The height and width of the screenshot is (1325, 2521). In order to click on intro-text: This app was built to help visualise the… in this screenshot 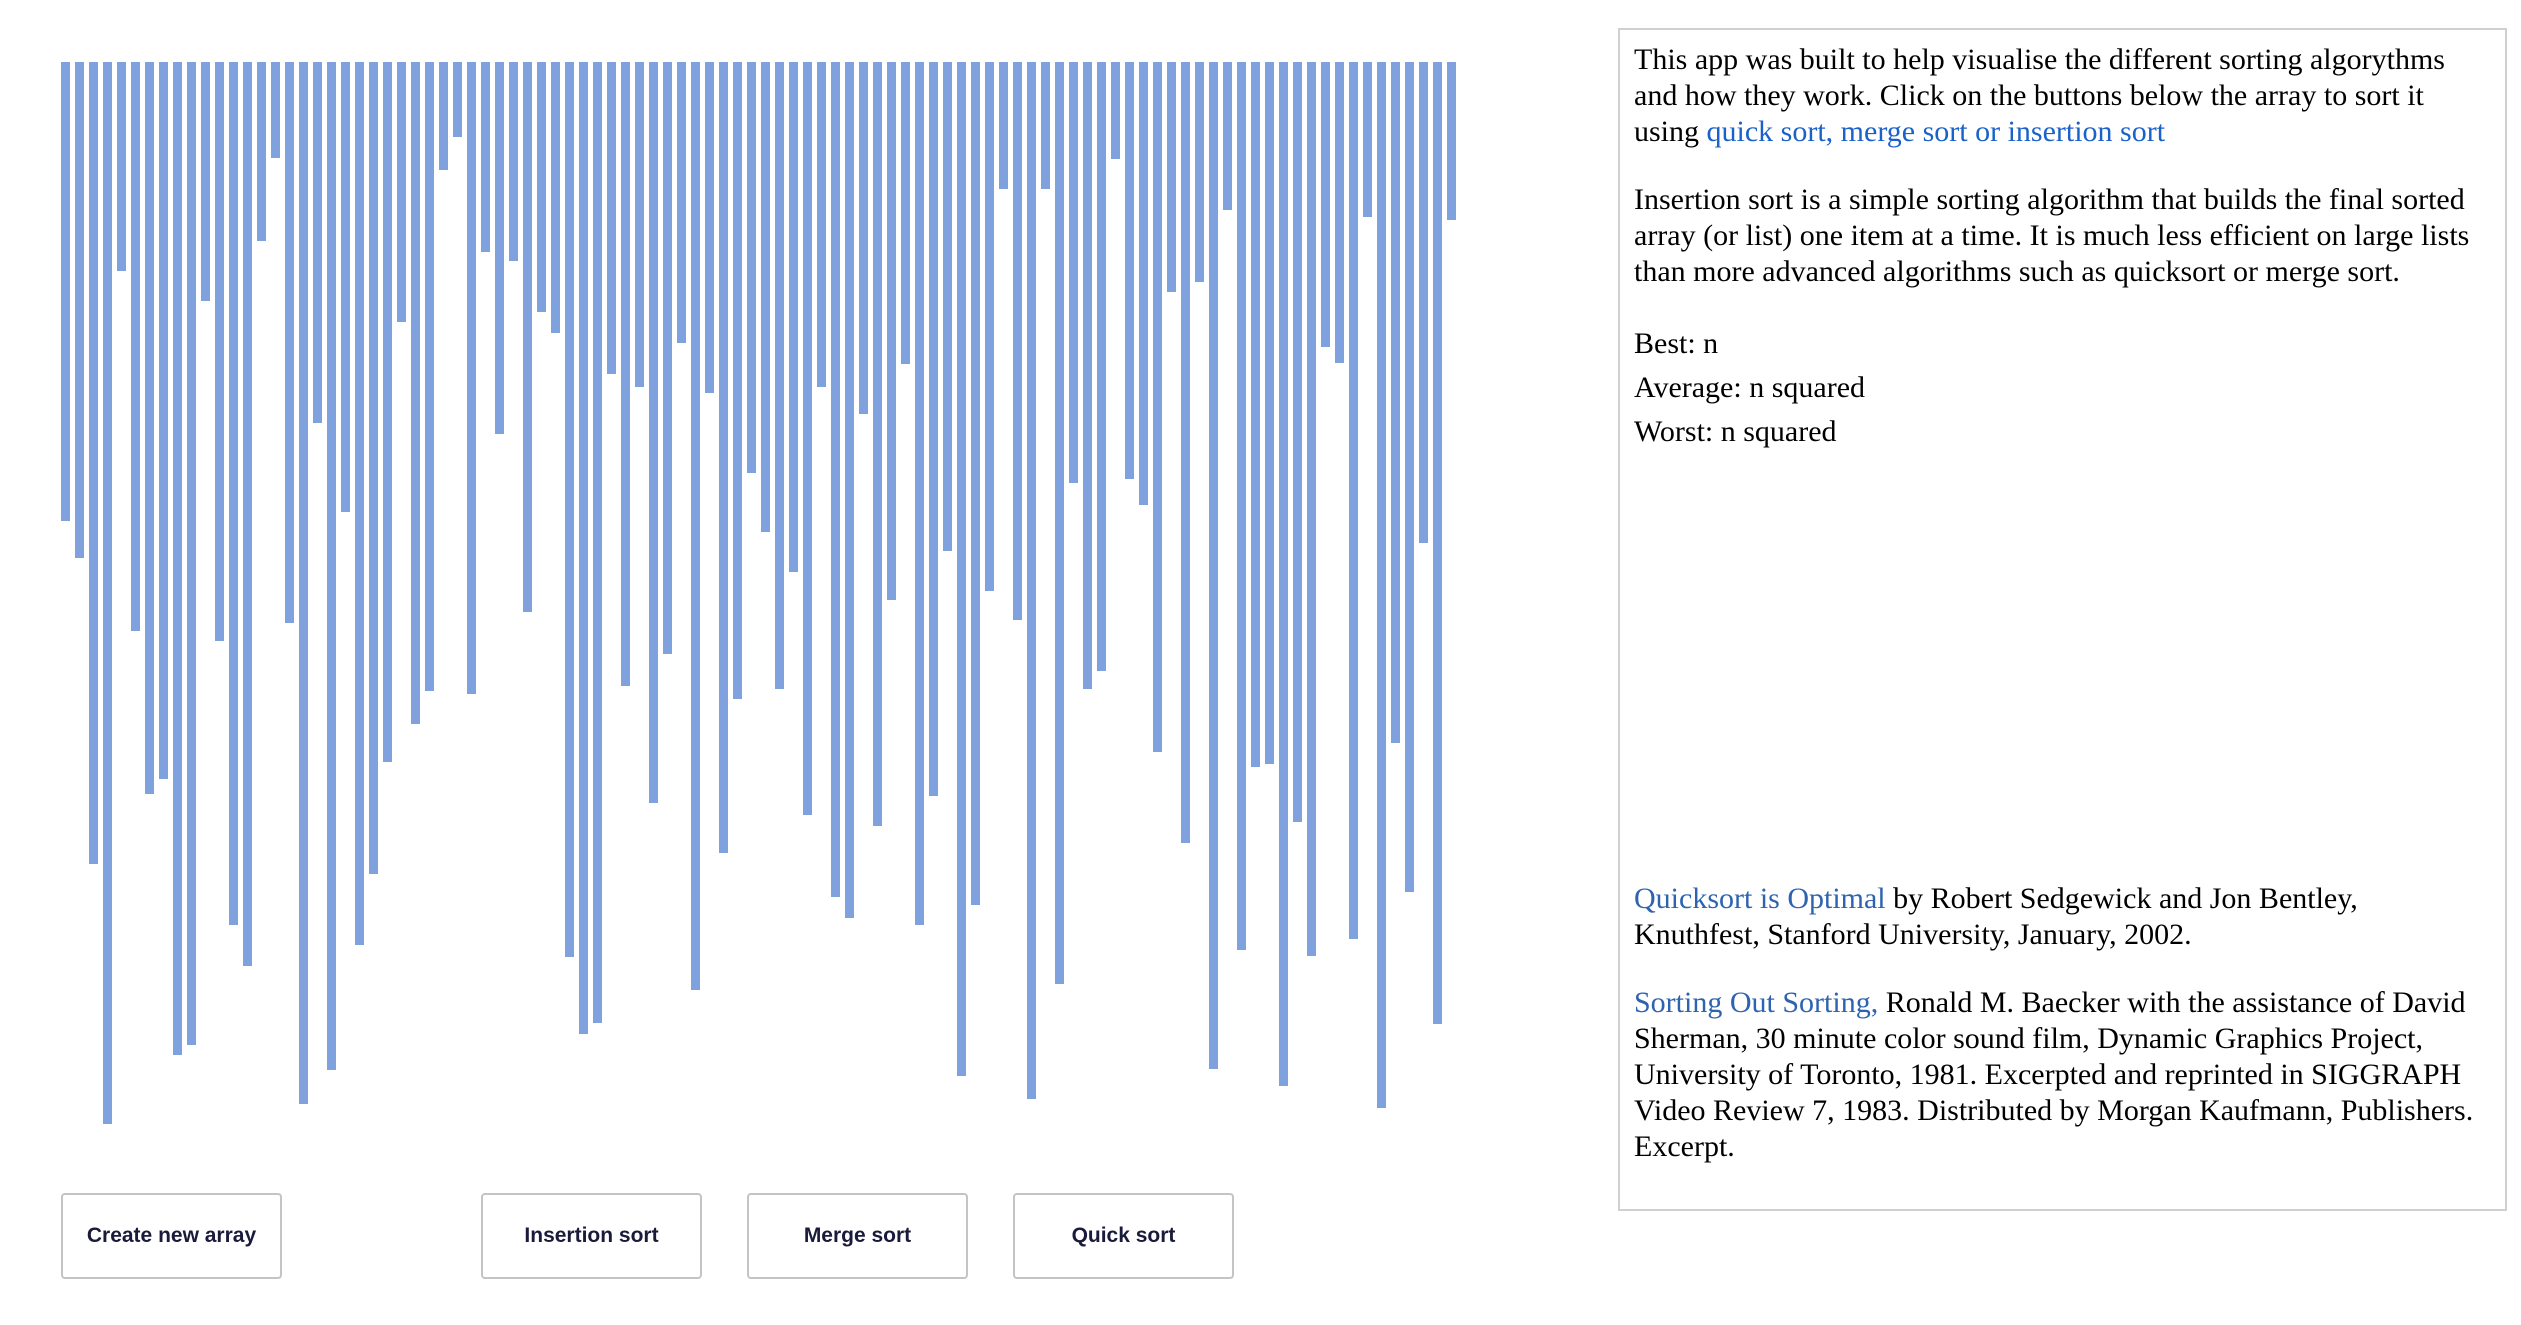, I will do `click(2039, 95)`.